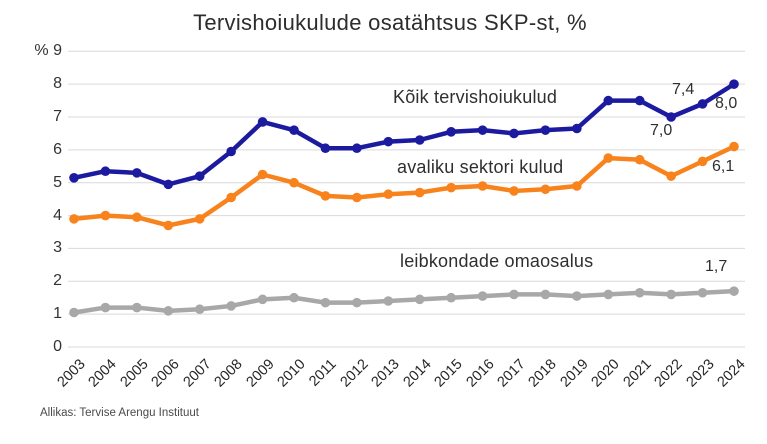 The image size is (767, 444). Describe the element at coordinates (497, 261) in the screenshot. I see `series-label-household-out-of-pocket: leibkondade omaosalus` at that location.